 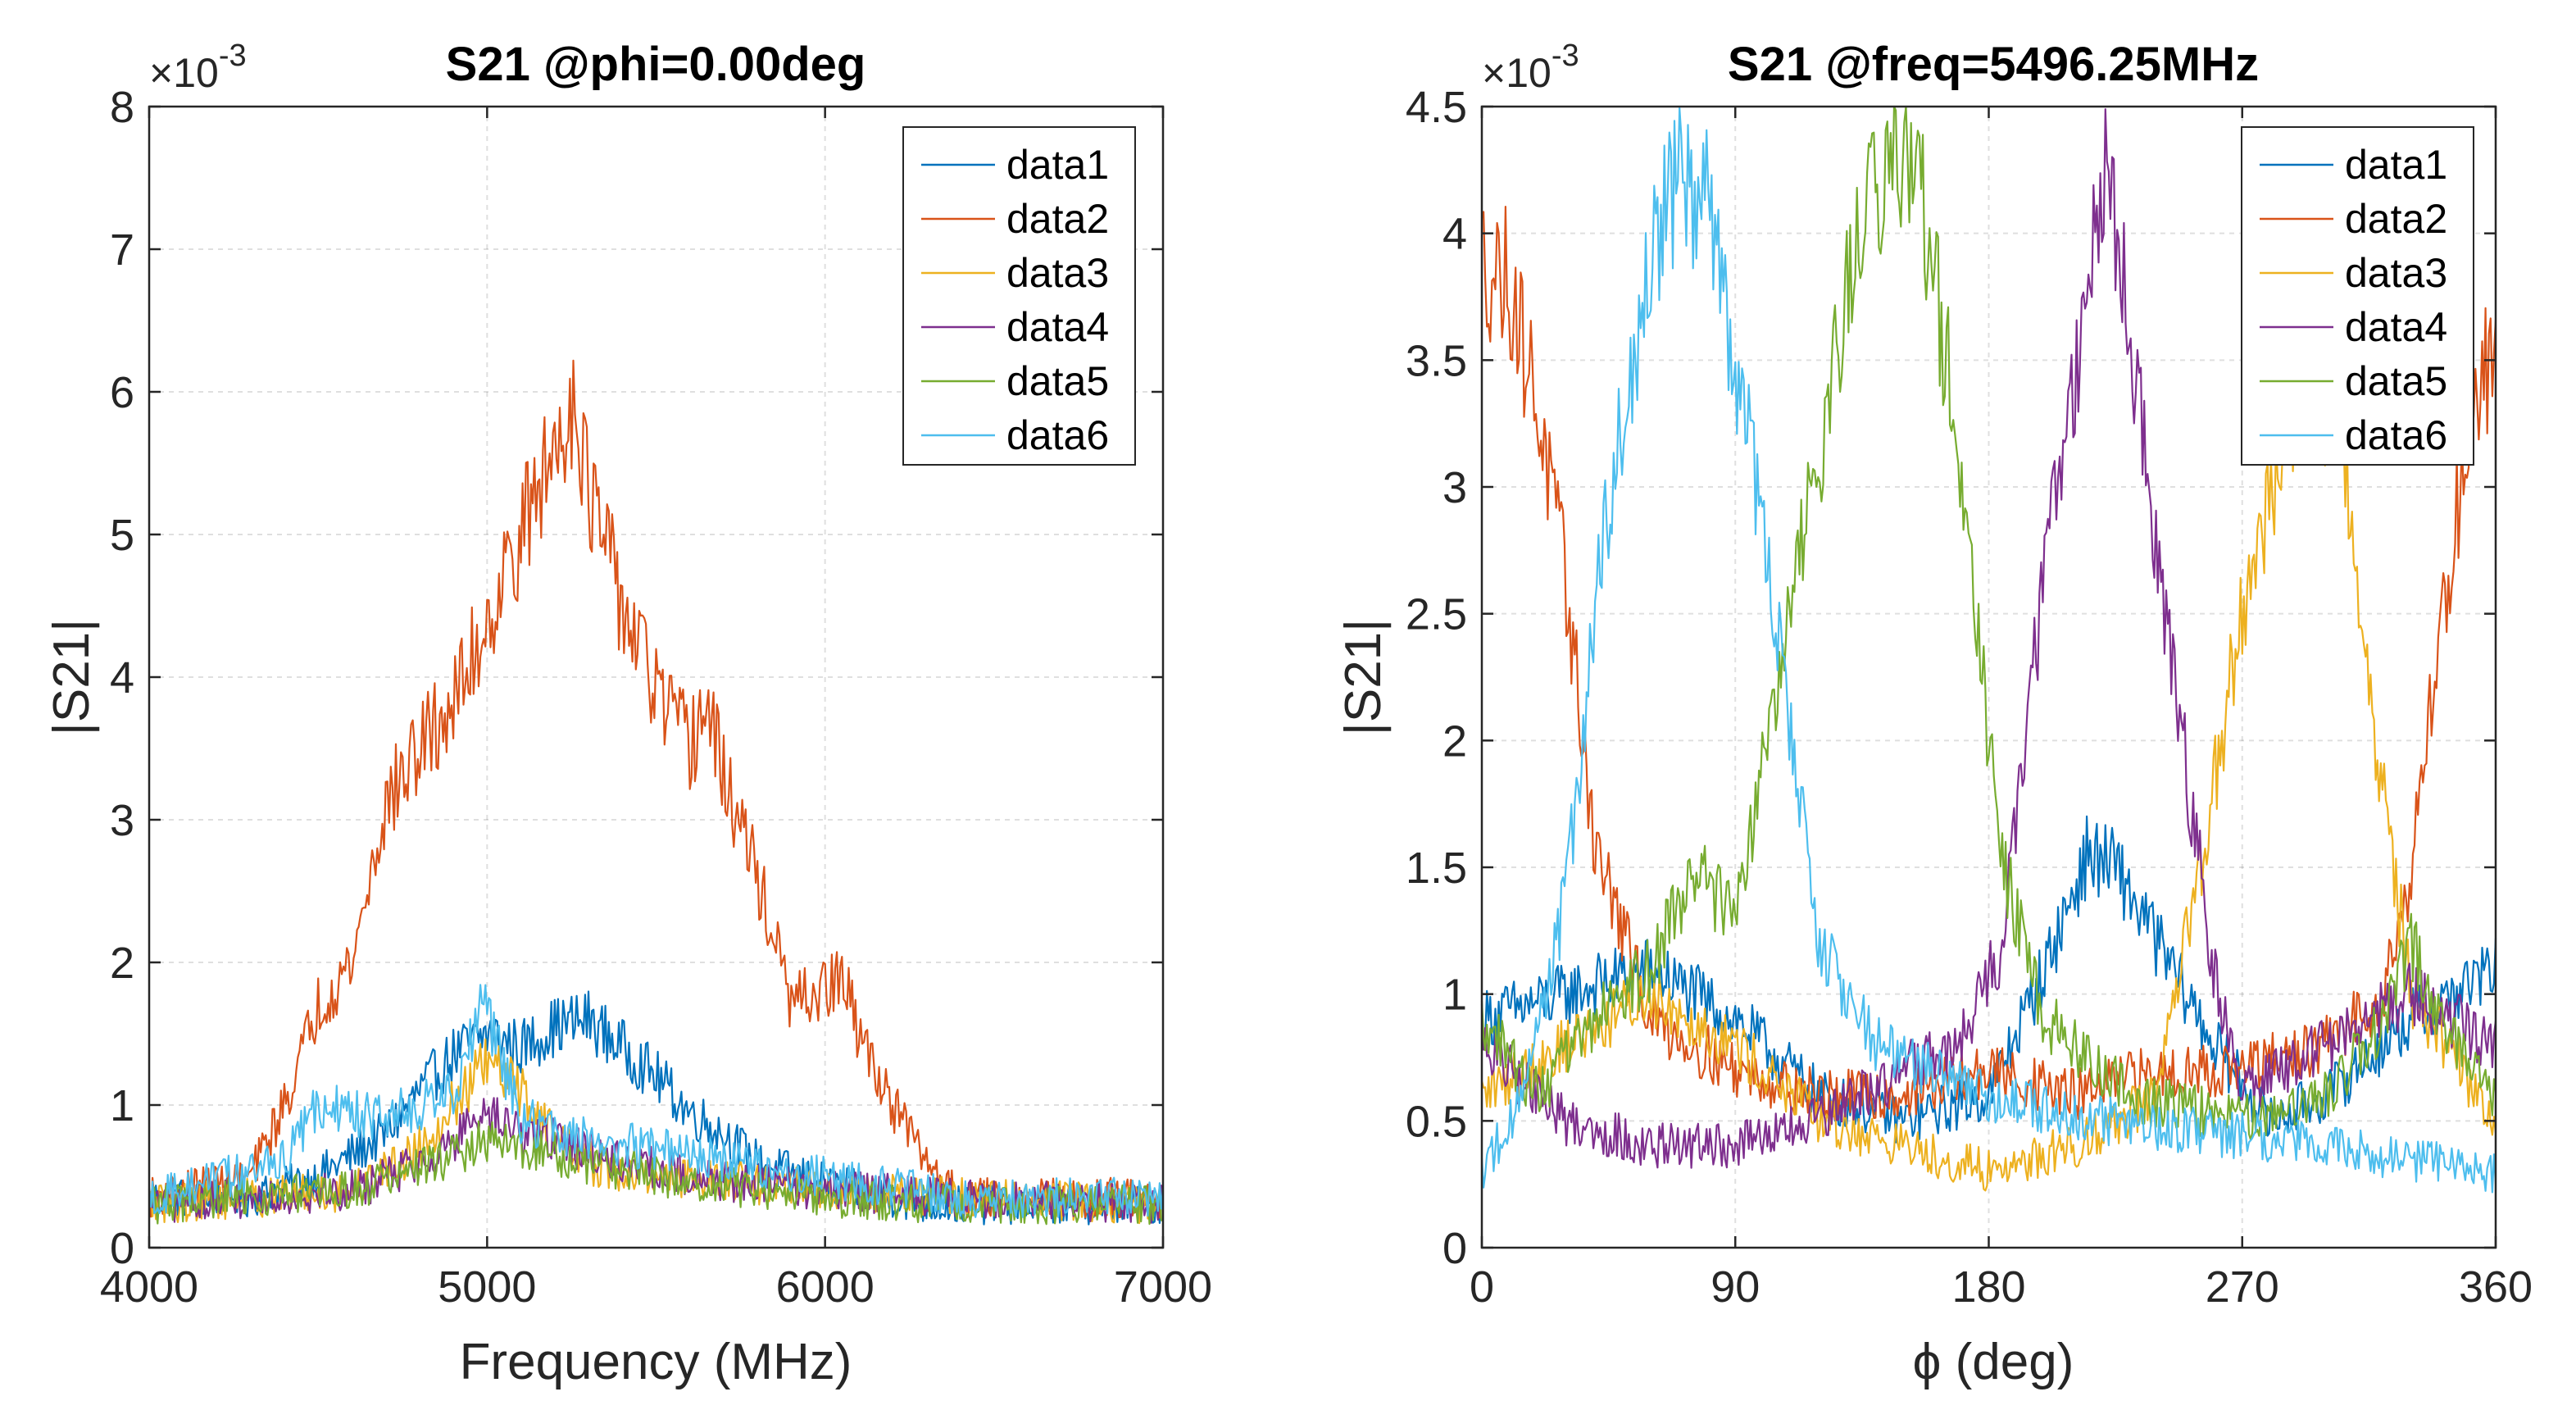 What do you see at coordinates (1057, 435) in the screenshot?
I see `left-legend-label-data6: data6` at bounding box center [1057, 435].